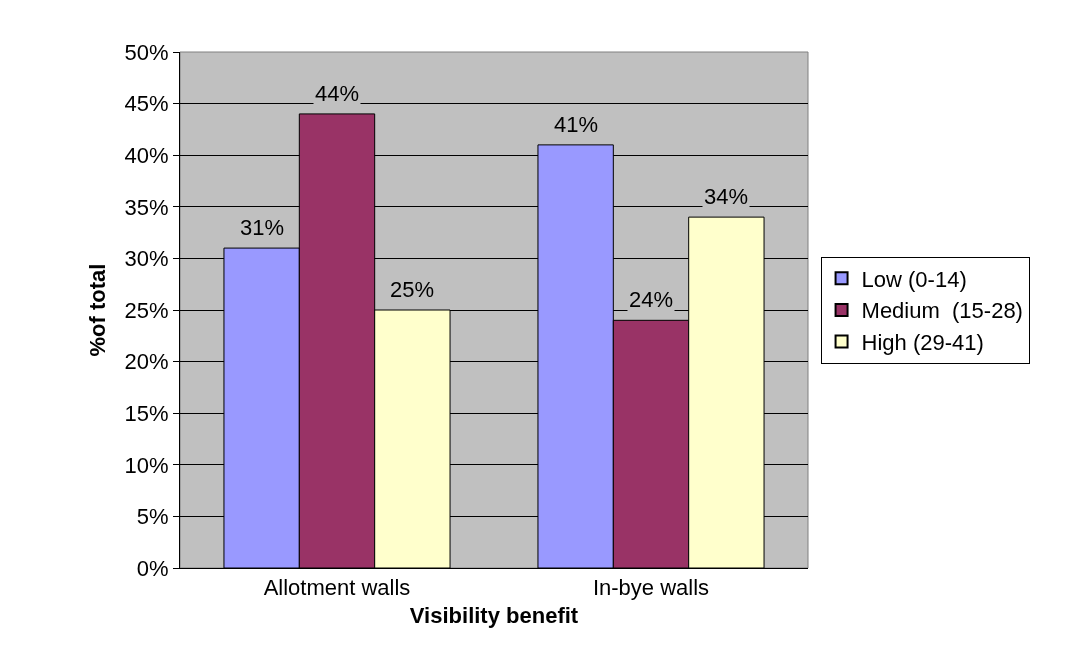  I want to click on data-label: 34%, so click(726, 196).